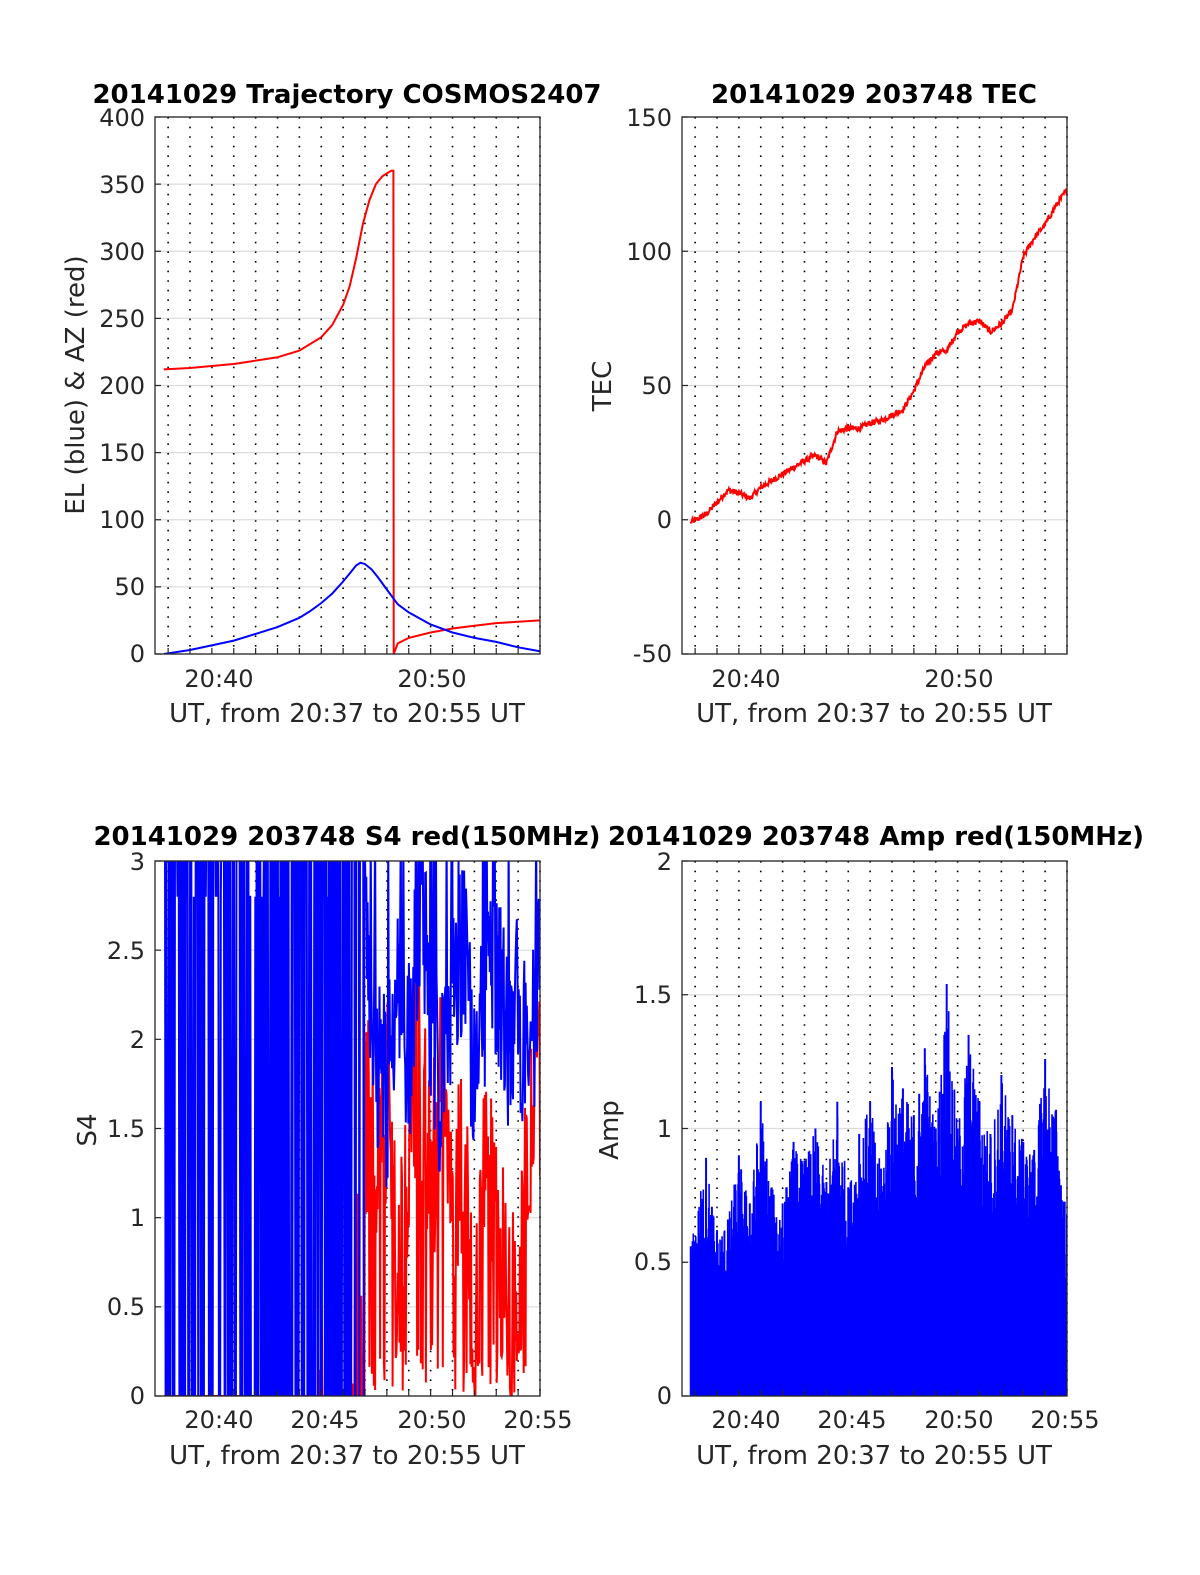 The width and height of the screenshot is (1200, 1575). What do you see at coordinates (137, 1396) in the screenshot?
I see `panel-3-ytick: 0` at bounding box center [137, 1396].